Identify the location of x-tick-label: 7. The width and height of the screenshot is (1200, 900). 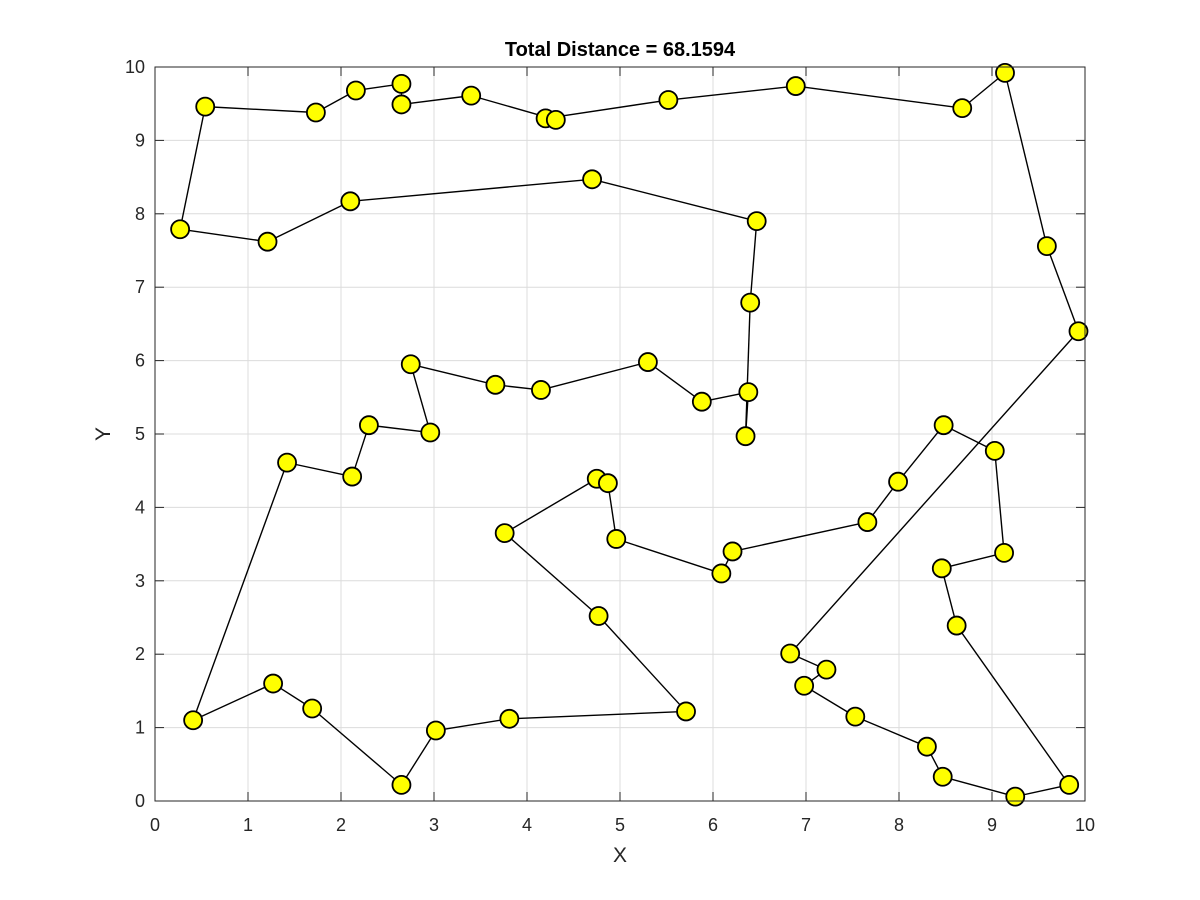
(806, 825).